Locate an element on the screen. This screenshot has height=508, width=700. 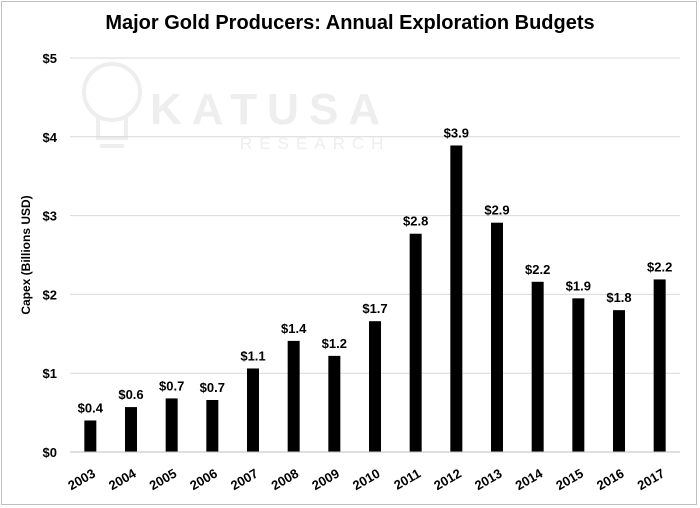
bar-2016 is located at coordinates (619, 381).